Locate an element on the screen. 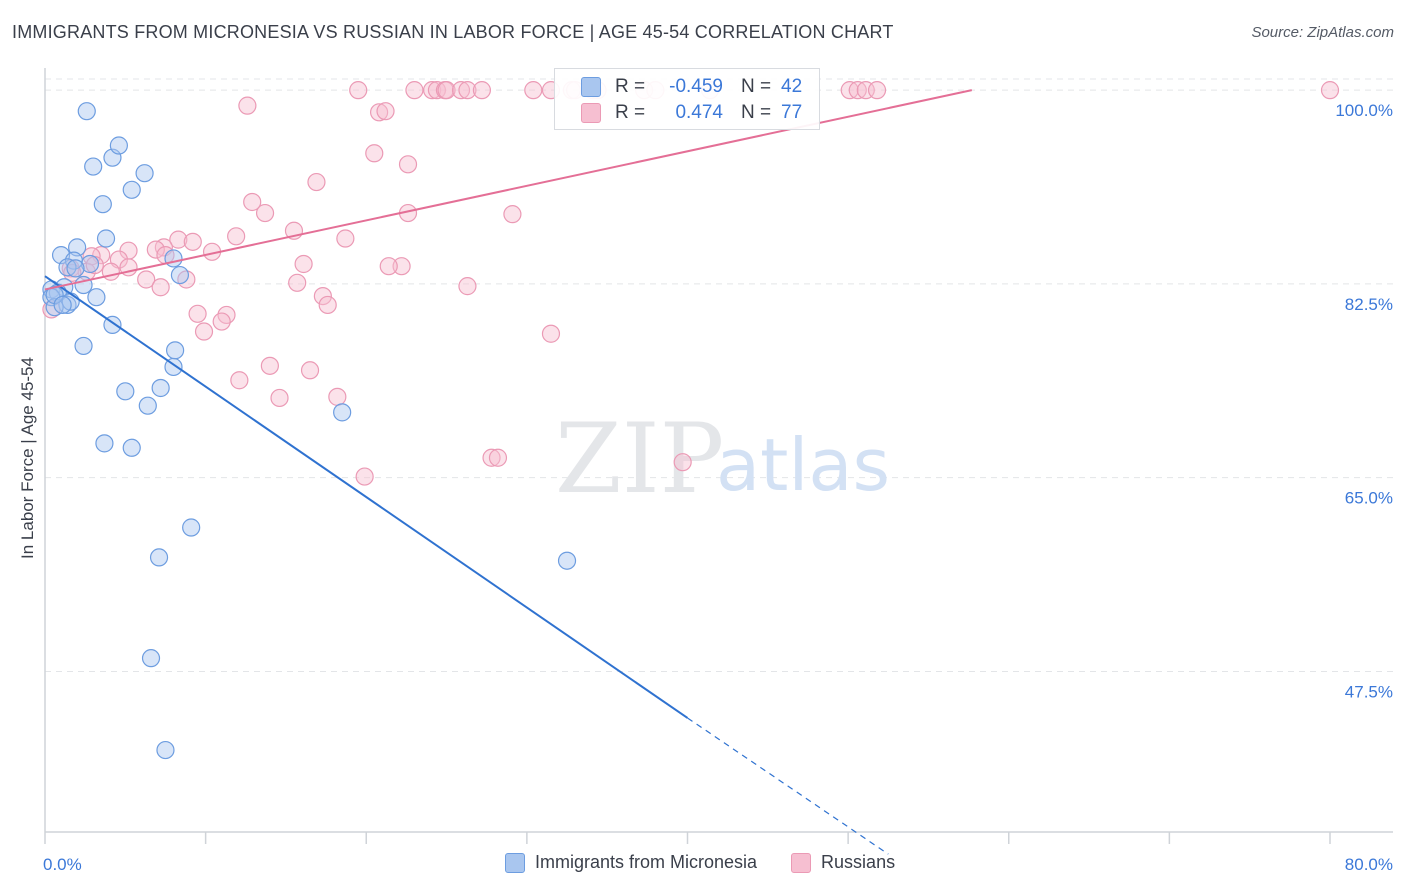  x-tick-label: 0.0% is located at coordinates (62, 864).